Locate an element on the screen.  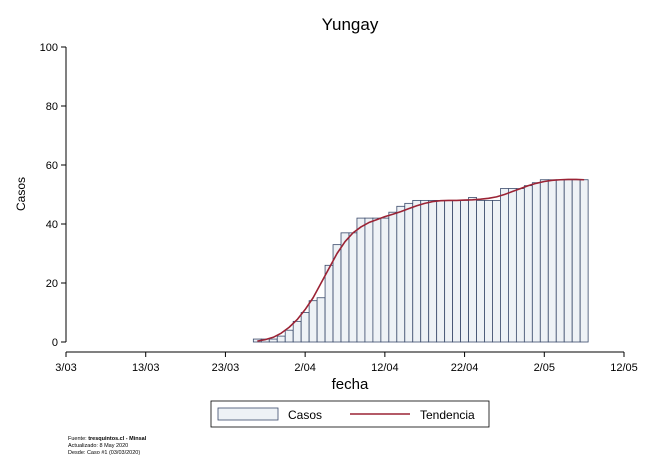
source-name: tresquintos.cl - Minsal is located at coordinates (117, 439).